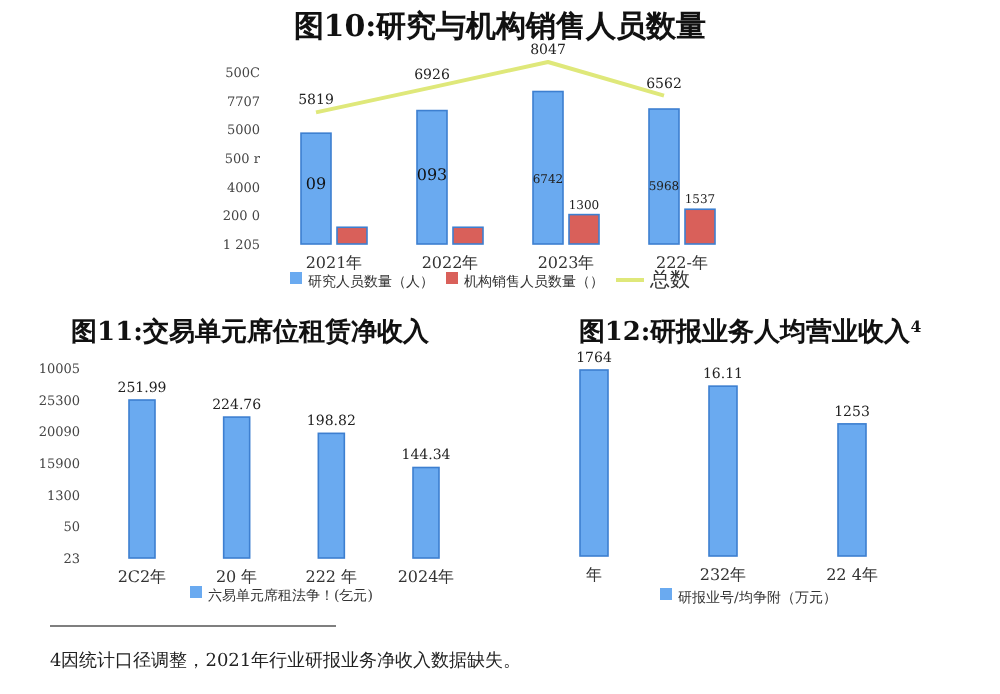 The height and width of the screenshot is (694, 1000). What do you see at coordinates (852, 575) in the screenshot?
I see `x-tick-label: 22 4年` at bounding box center [852, 575].